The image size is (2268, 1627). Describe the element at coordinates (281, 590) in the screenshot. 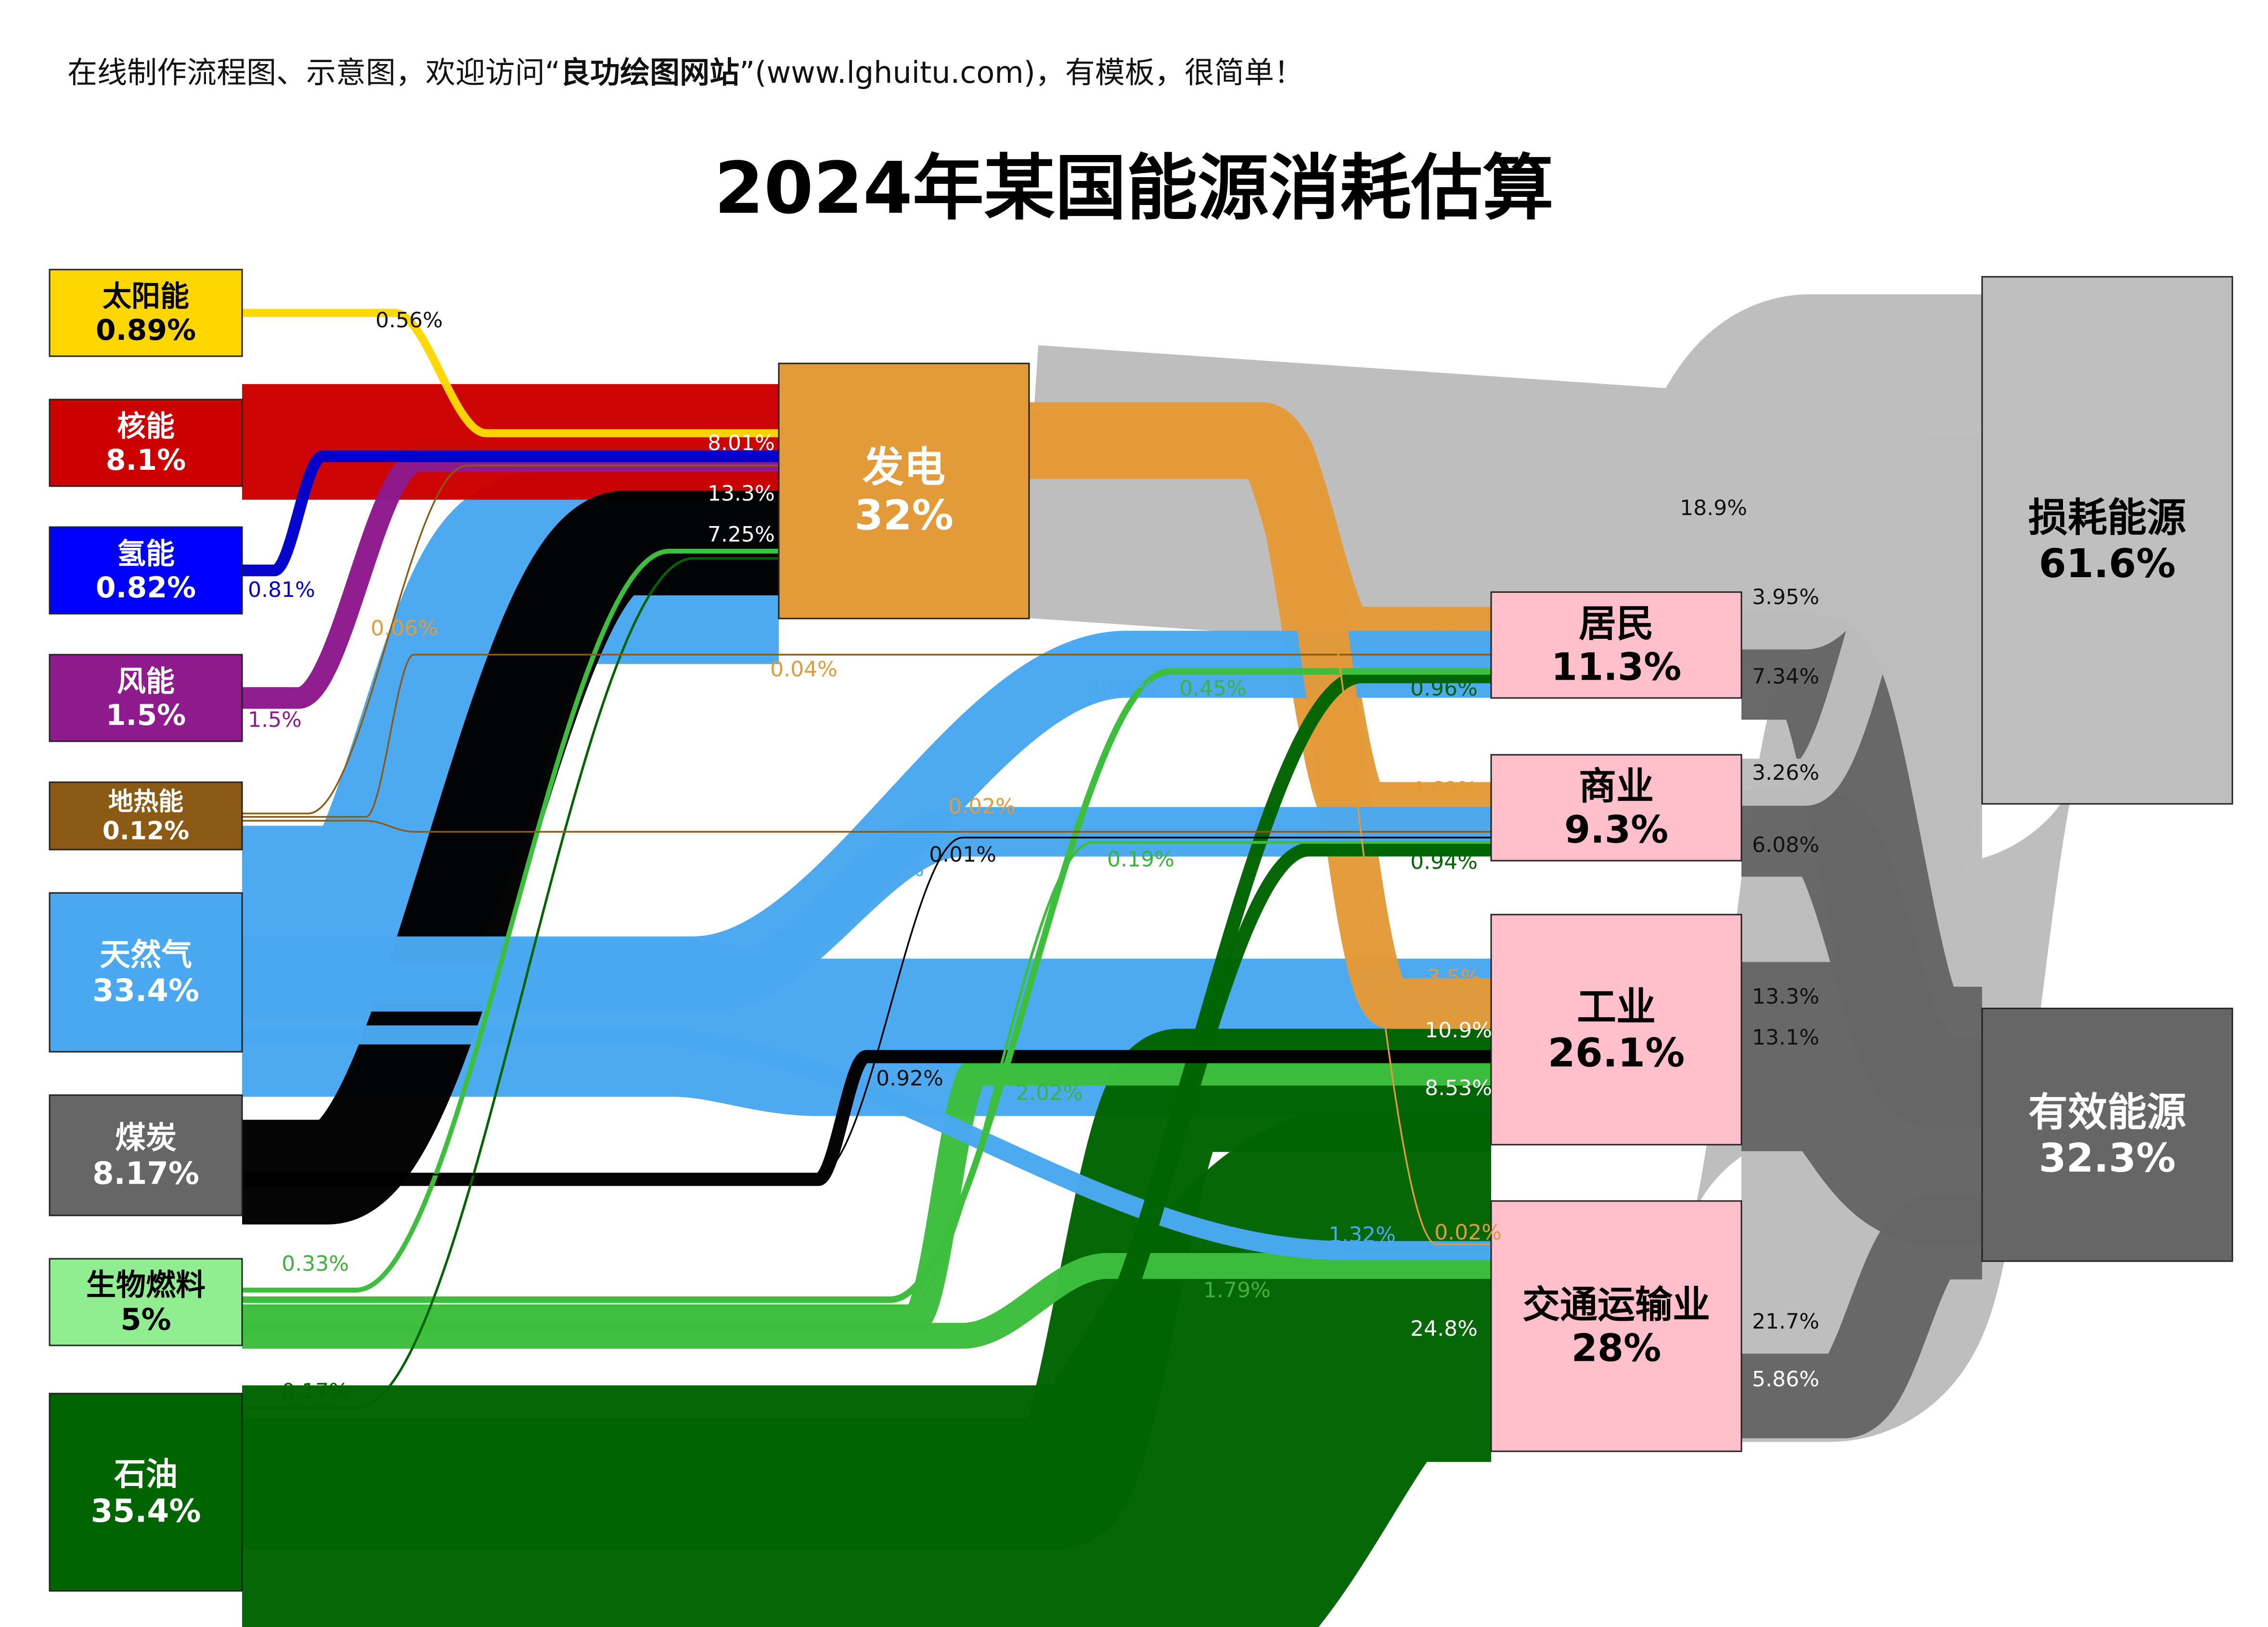

I see `flow-label-hydrogen-power: 0.81%` at that location.